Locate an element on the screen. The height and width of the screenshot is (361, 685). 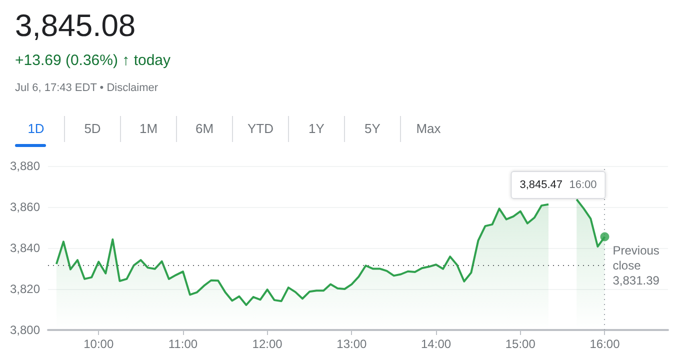
x-tick-label: 15:00 is located at coordinates (520, 344).